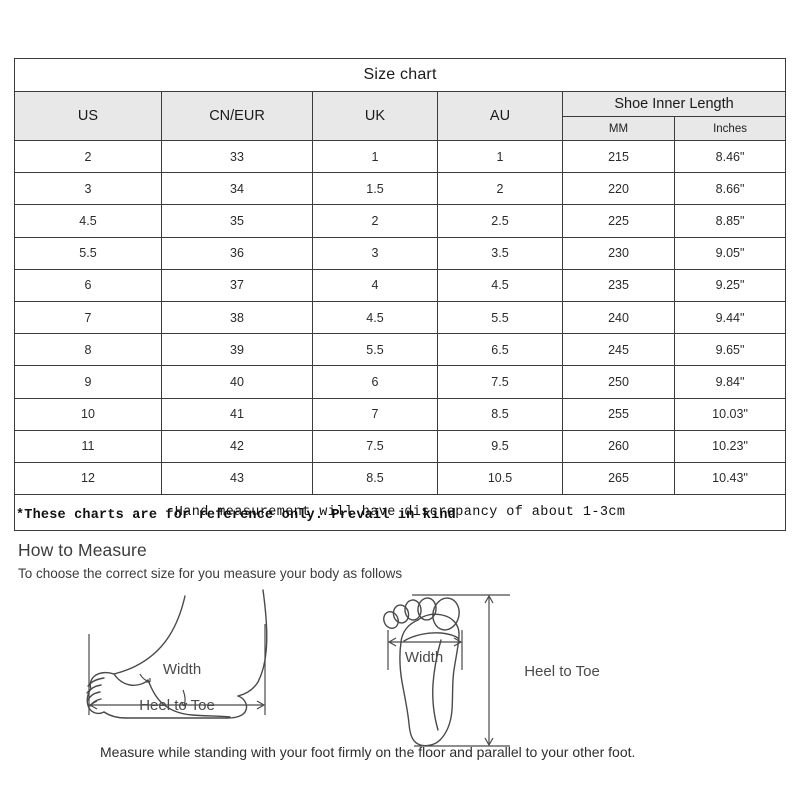 The width and height of the screenshot is (800, 800). I want to click on top-view-foot-icon, so click(421, 672).